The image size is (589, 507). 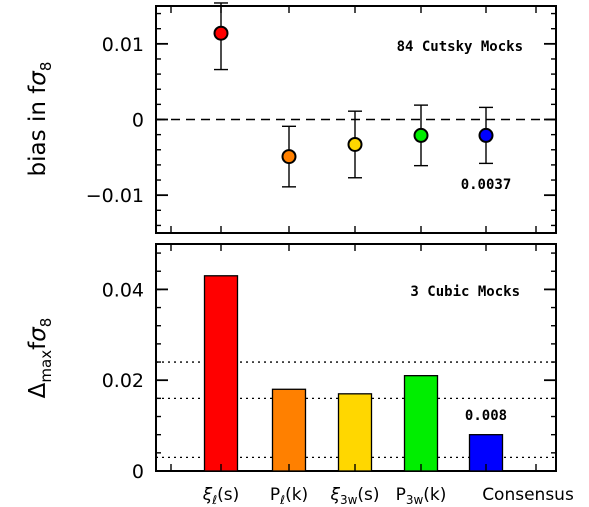 What do you see at coordinates (40, 358) in the screenshot?
I see `bottom-y-axis-label: Δmaxfσ8` at bounding box center [40, 358].